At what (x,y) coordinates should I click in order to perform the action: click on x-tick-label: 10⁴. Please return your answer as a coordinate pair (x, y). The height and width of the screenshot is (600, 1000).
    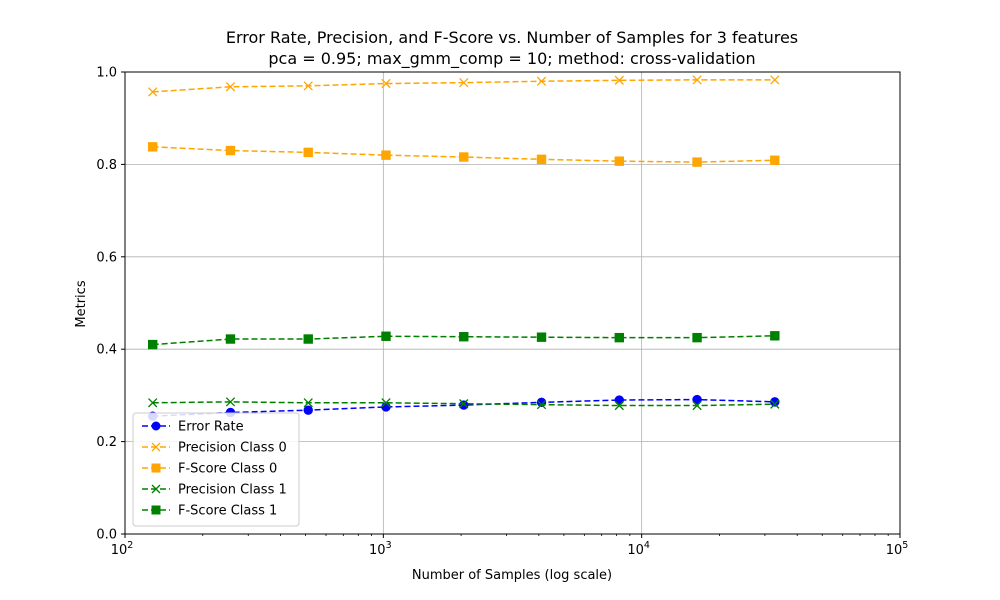
    Looking at the image, I should click on (638, 549).